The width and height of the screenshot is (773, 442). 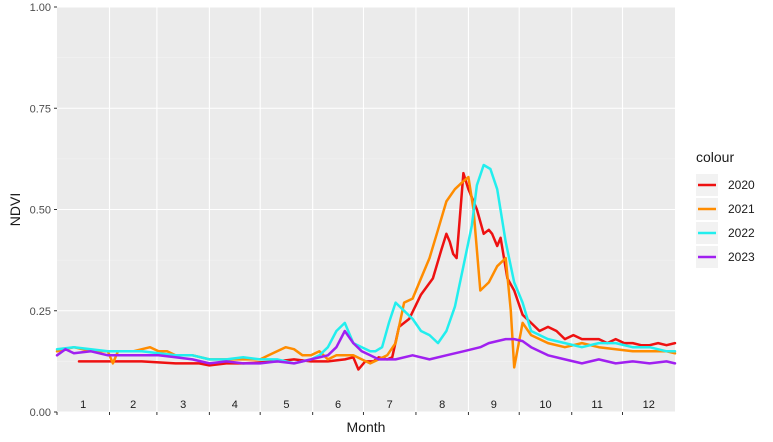 What do you see at coordinates (83, 405) in the screenshot?
I see `month-label: 1` at bounding box center [83, 405].